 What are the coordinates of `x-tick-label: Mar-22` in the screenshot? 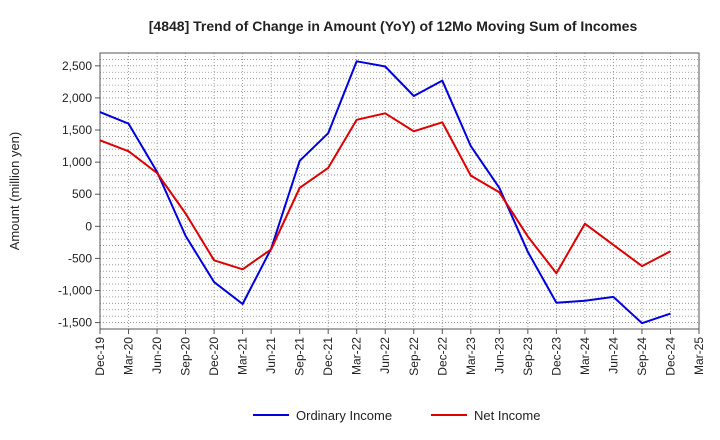 It's located at (357, 356).